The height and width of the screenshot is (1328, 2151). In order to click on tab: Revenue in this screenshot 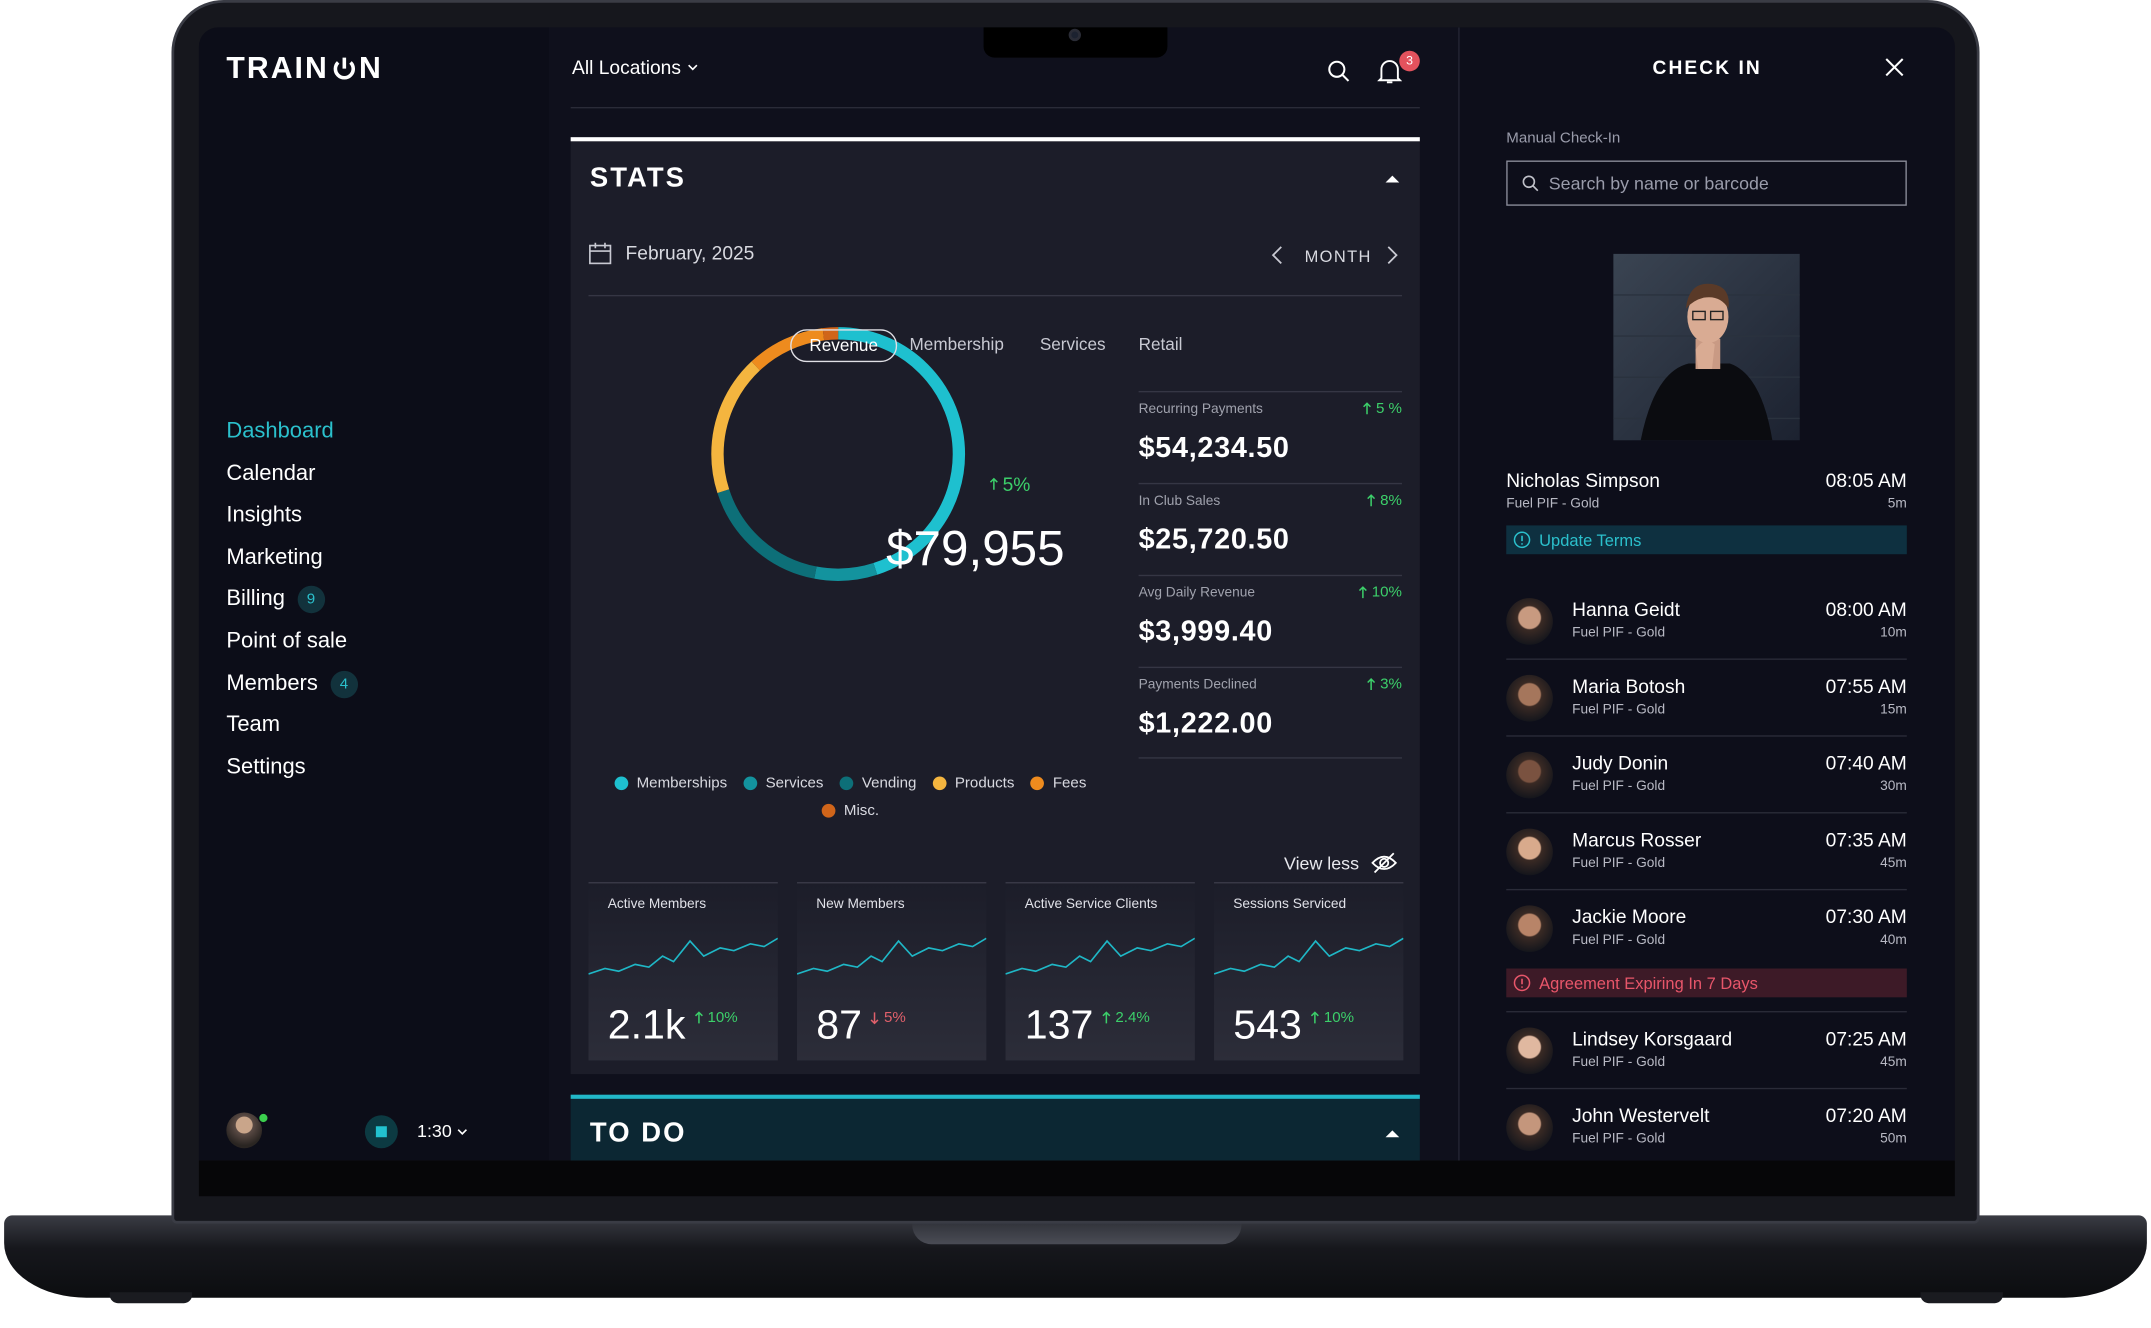, I will do `click(844, 346)`.